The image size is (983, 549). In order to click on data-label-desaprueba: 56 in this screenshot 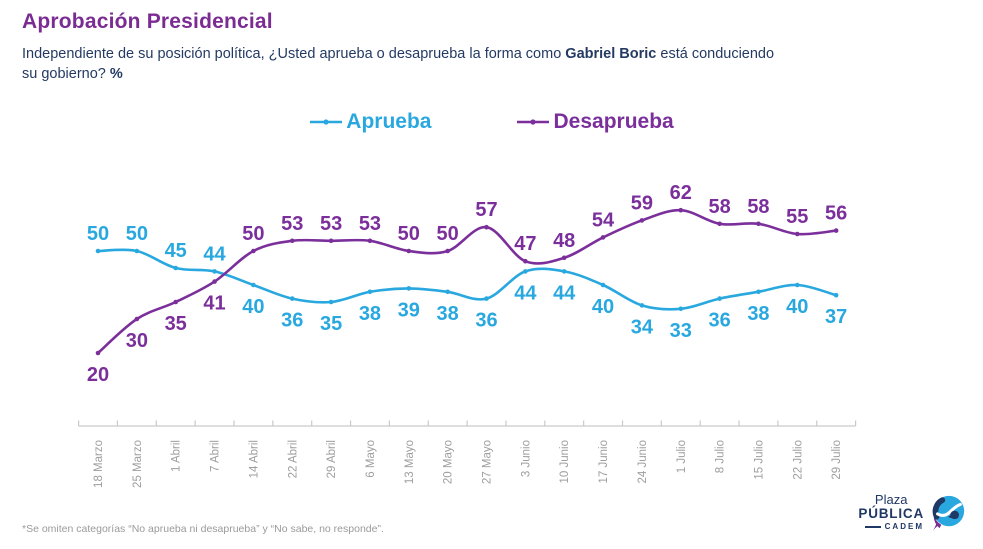, I will do `click(836, 214)`.